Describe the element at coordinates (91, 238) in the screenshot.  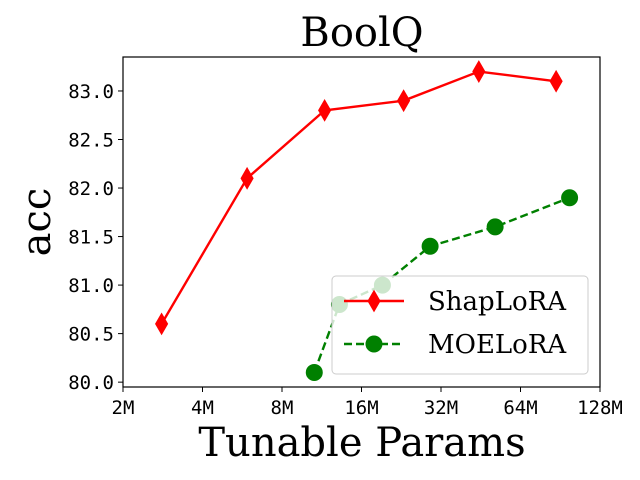
I see `y-tick-label: 81.5` at that location.